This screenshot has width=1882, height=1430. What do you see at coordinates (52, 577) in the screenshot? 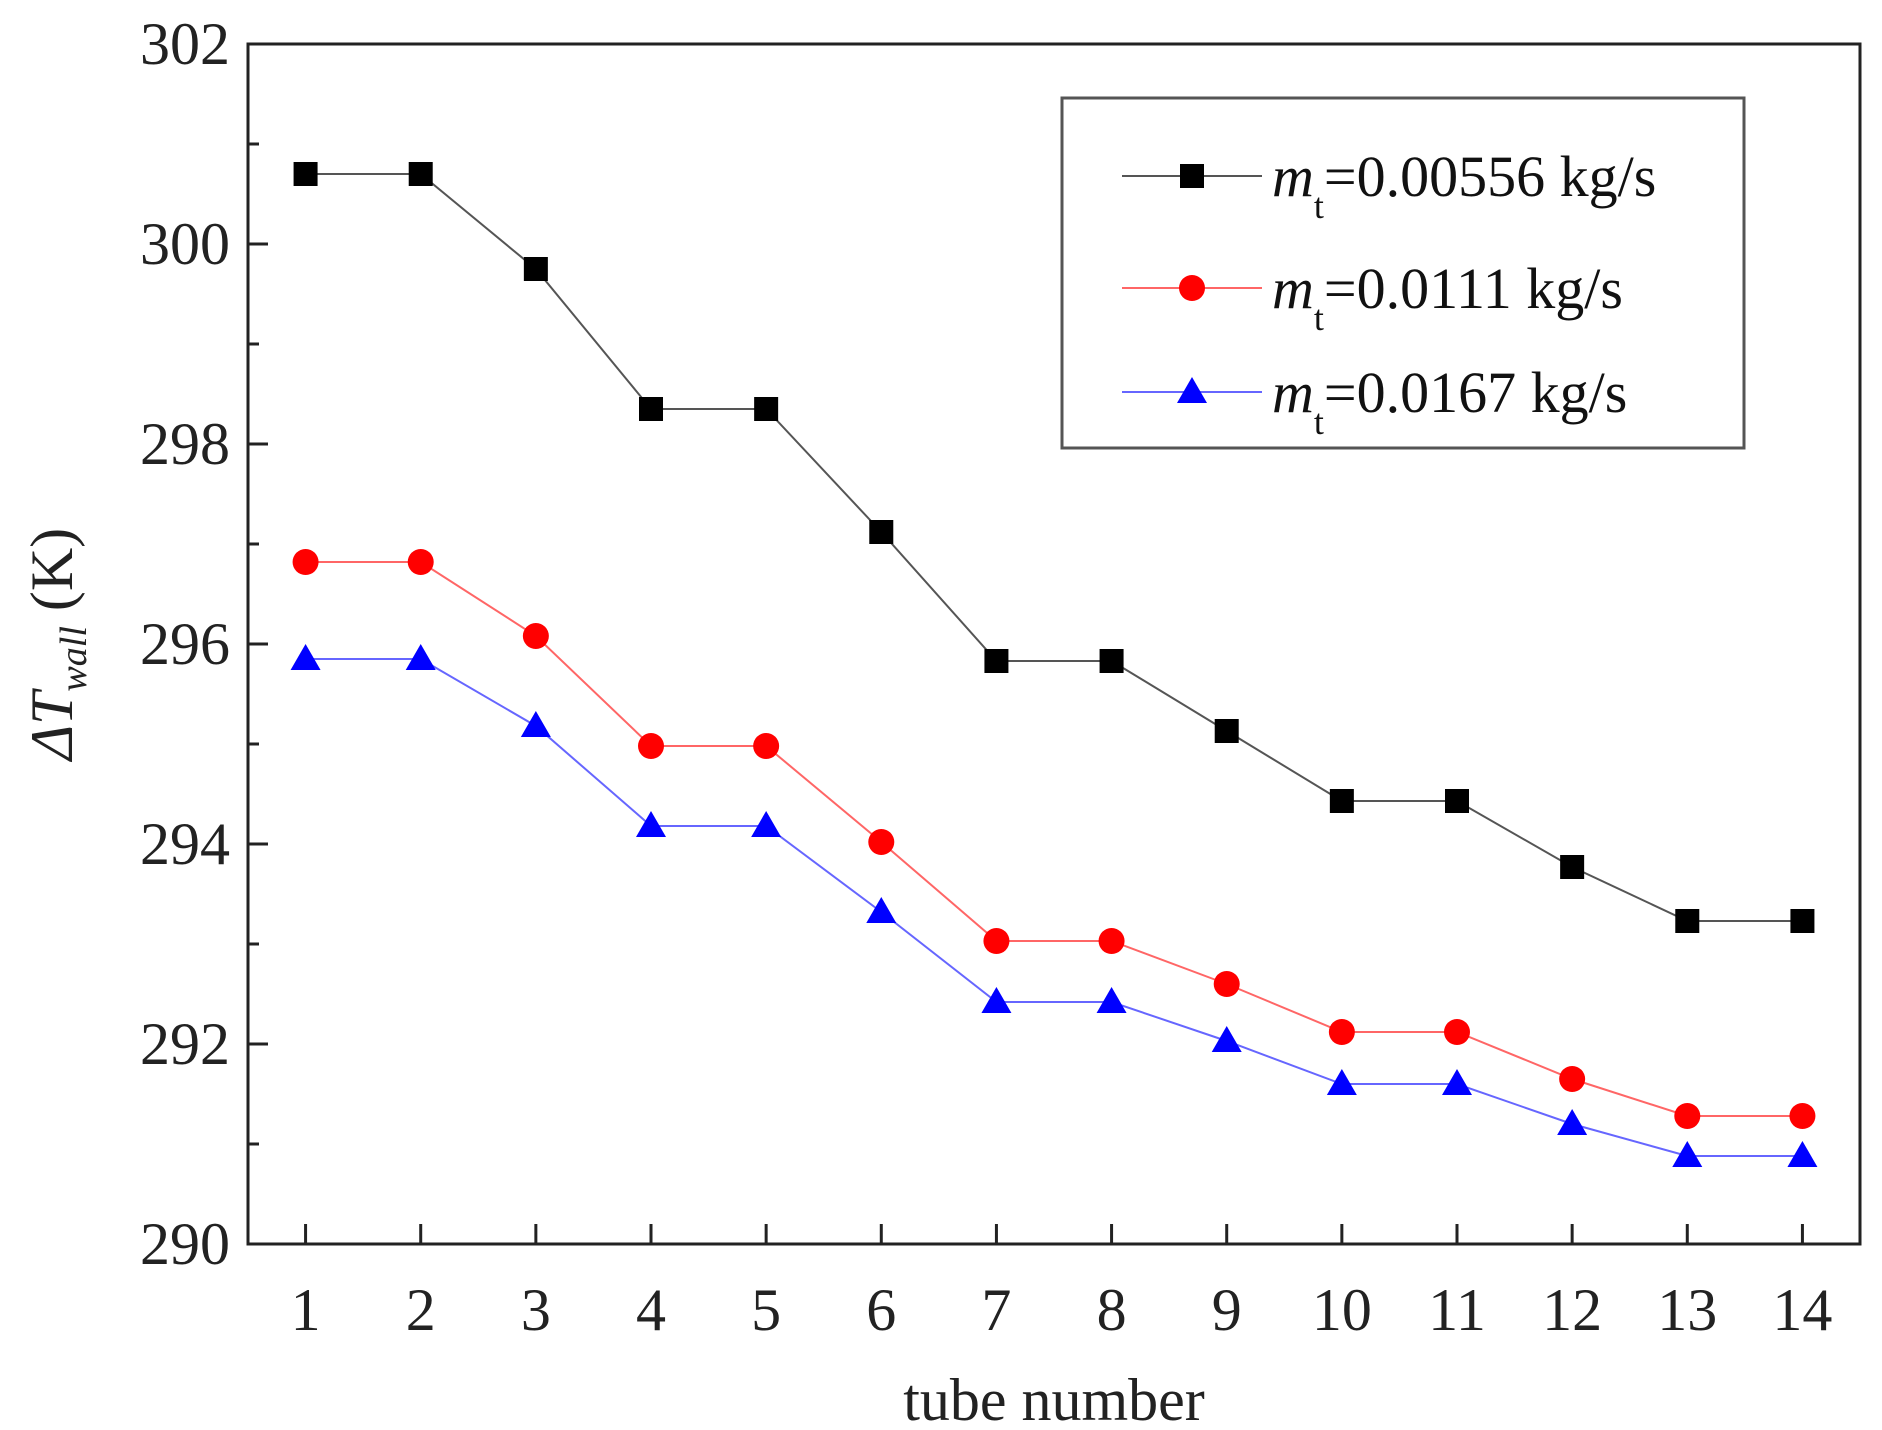
I see `y-axis-title-suffix: (K)` at bounding box center [52, 577].